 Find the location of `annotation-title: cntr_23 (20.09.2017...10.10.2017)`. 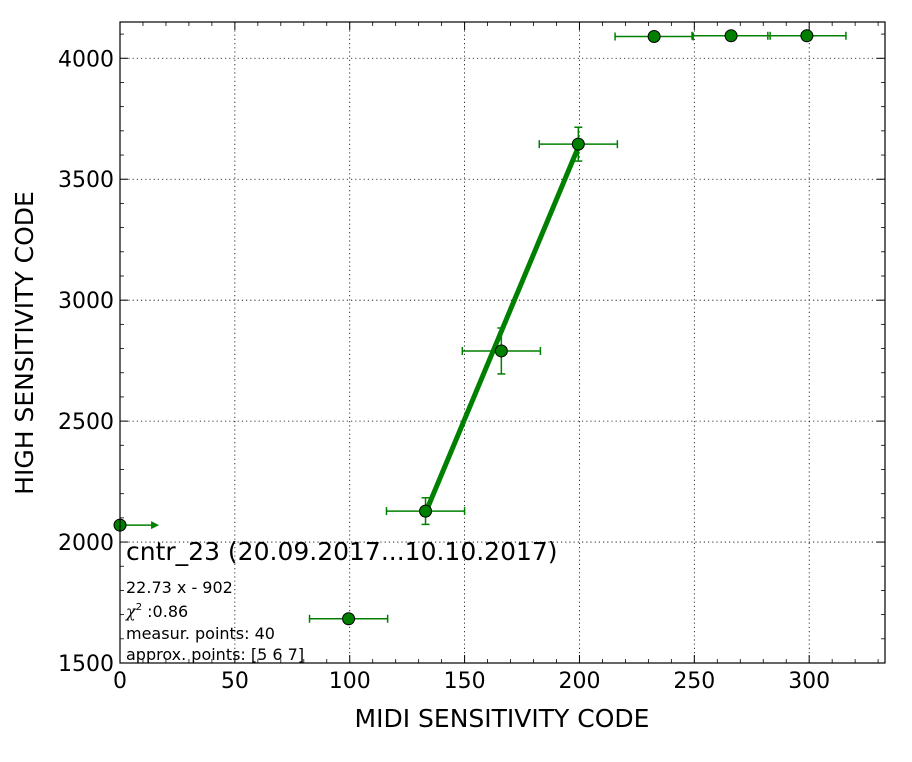

annotation-title: cntr_23 (20.09.2017...10.10.2017) is located at coordinates (342, 551).